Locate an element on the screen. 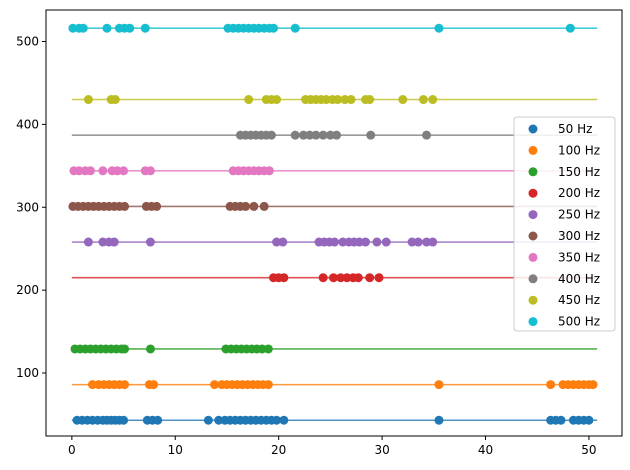  y-tick-label: 500 is located at coordinates (27, 41).